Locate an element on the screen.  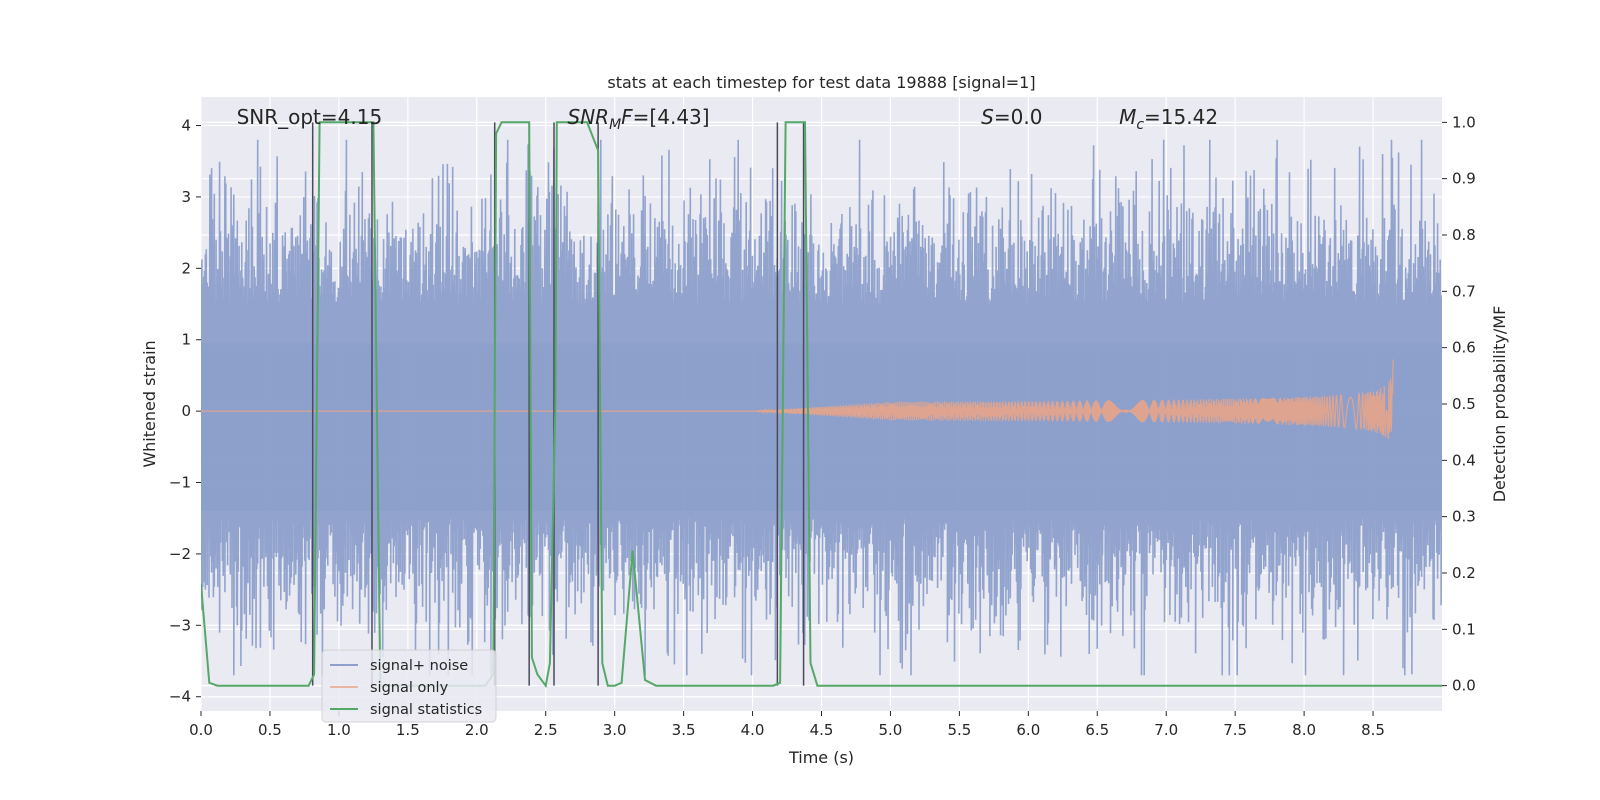
y-tick-label: 4 is located at coordinates (186, 126).